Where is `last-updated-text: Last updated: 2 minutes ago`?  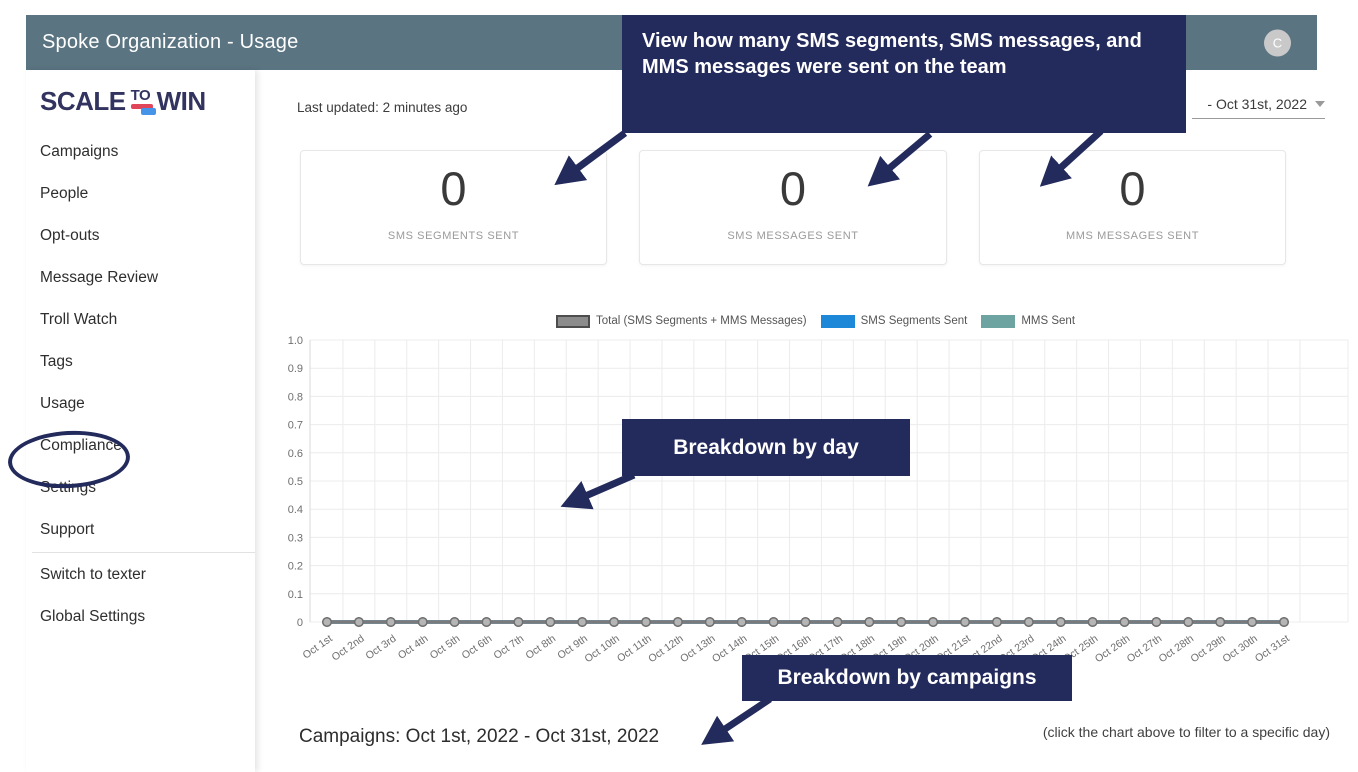
last-updated-text: Last updated: 2 minutes ago is located at coordinates (382, 107).